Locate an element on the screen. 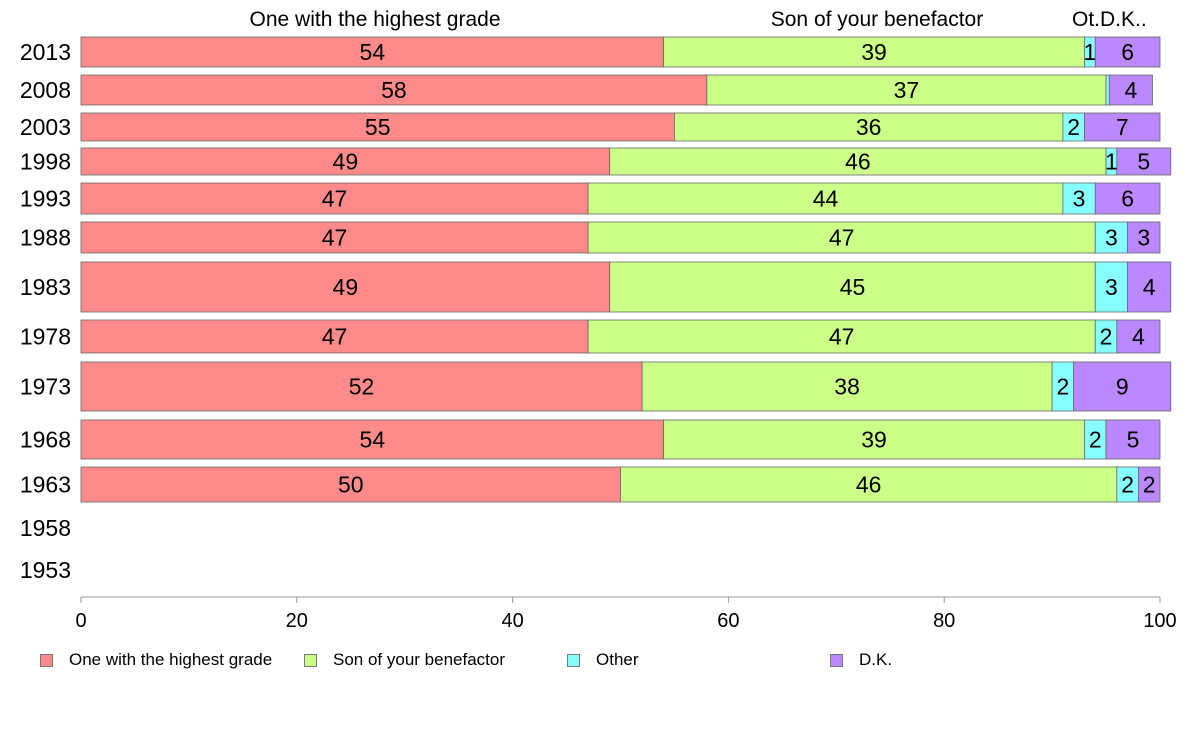 The width and height of the screenshot is (1188, 736). x-tick-label: 40 is located at coordinates (512, 621).